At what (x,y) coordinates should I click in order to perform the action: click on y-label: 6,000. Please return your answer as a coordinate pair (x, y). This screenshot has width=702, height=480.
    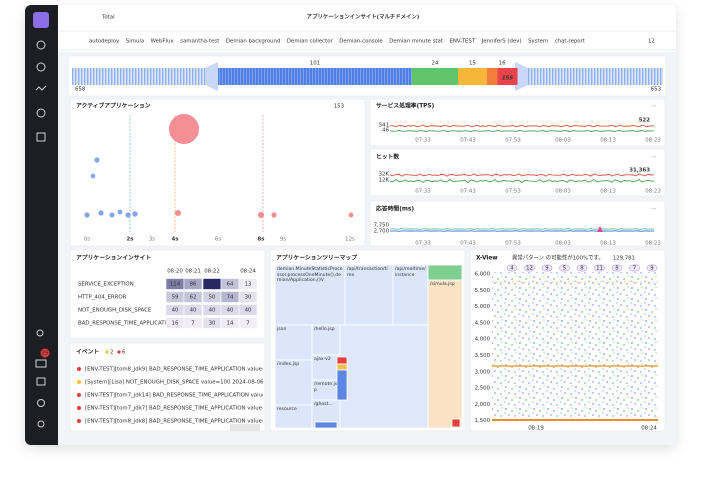
    Looking at the image, I should click on (483, 275).